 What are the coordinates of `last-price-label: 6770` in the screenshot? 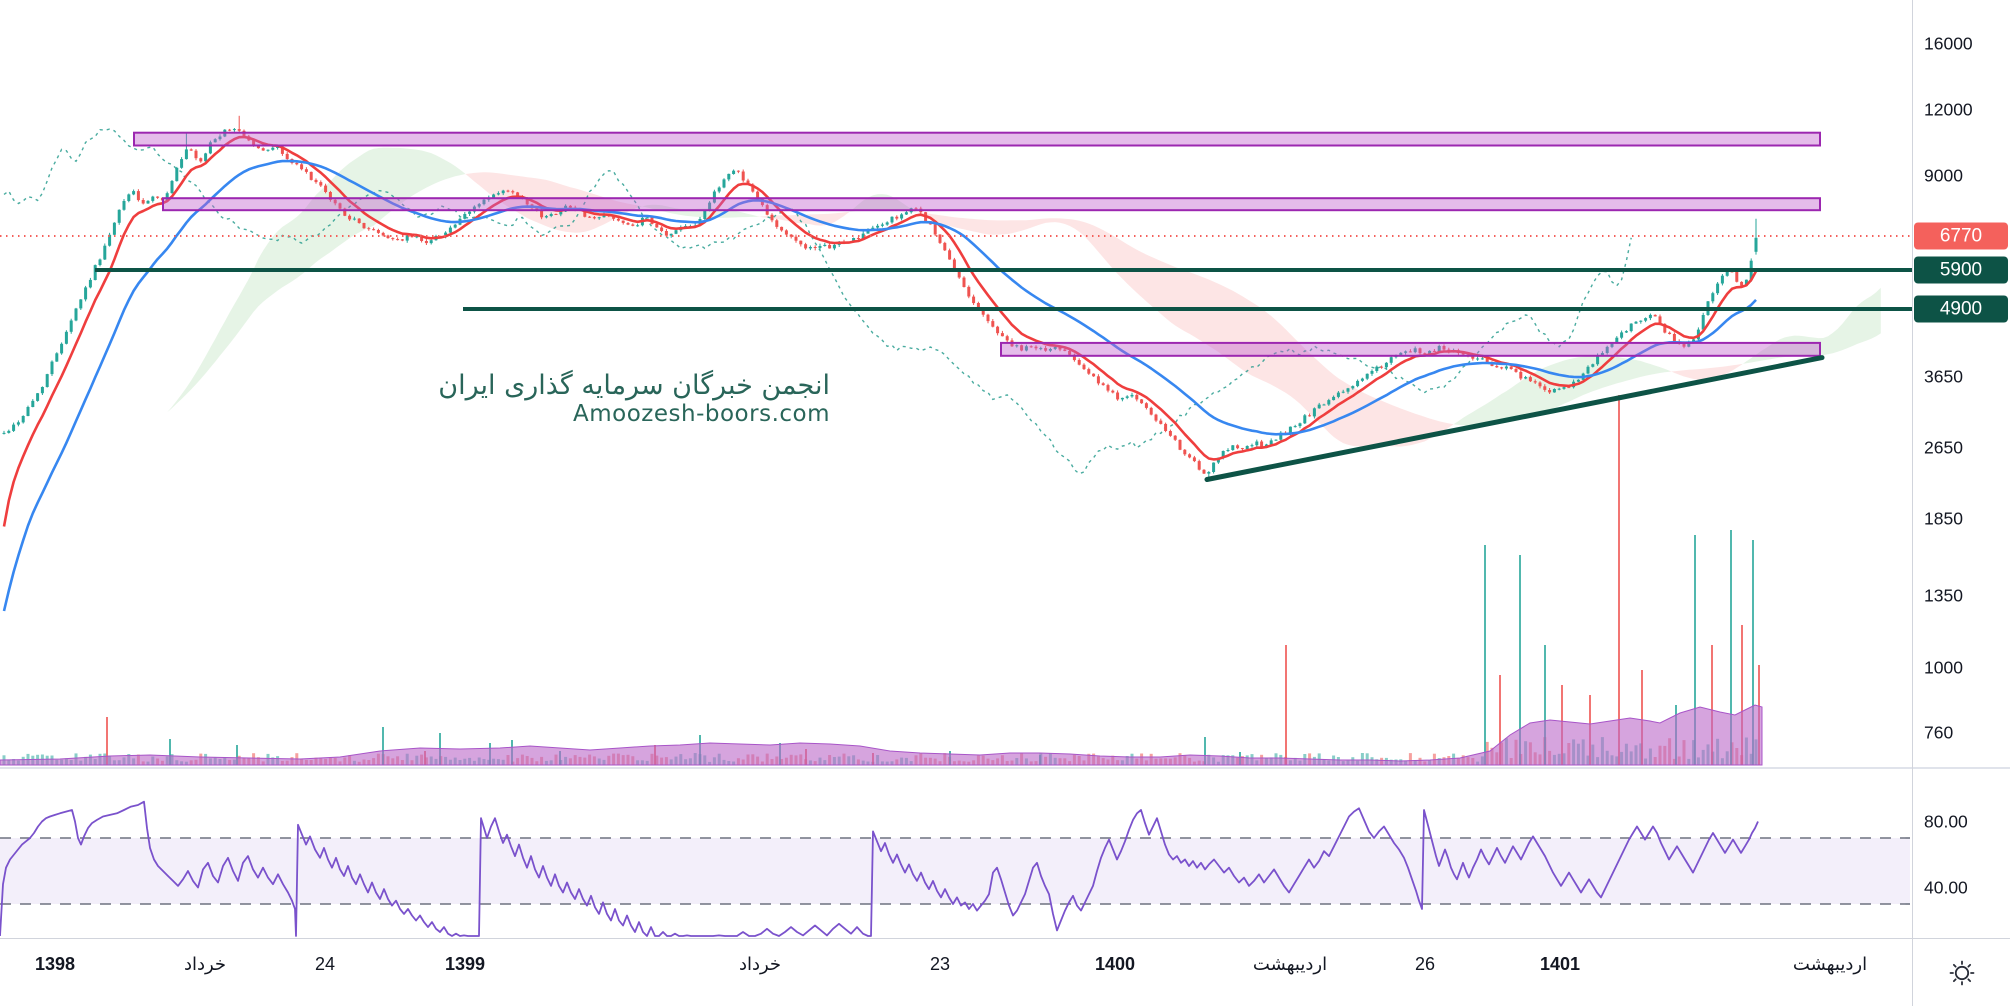 It's located at (1961, 236).